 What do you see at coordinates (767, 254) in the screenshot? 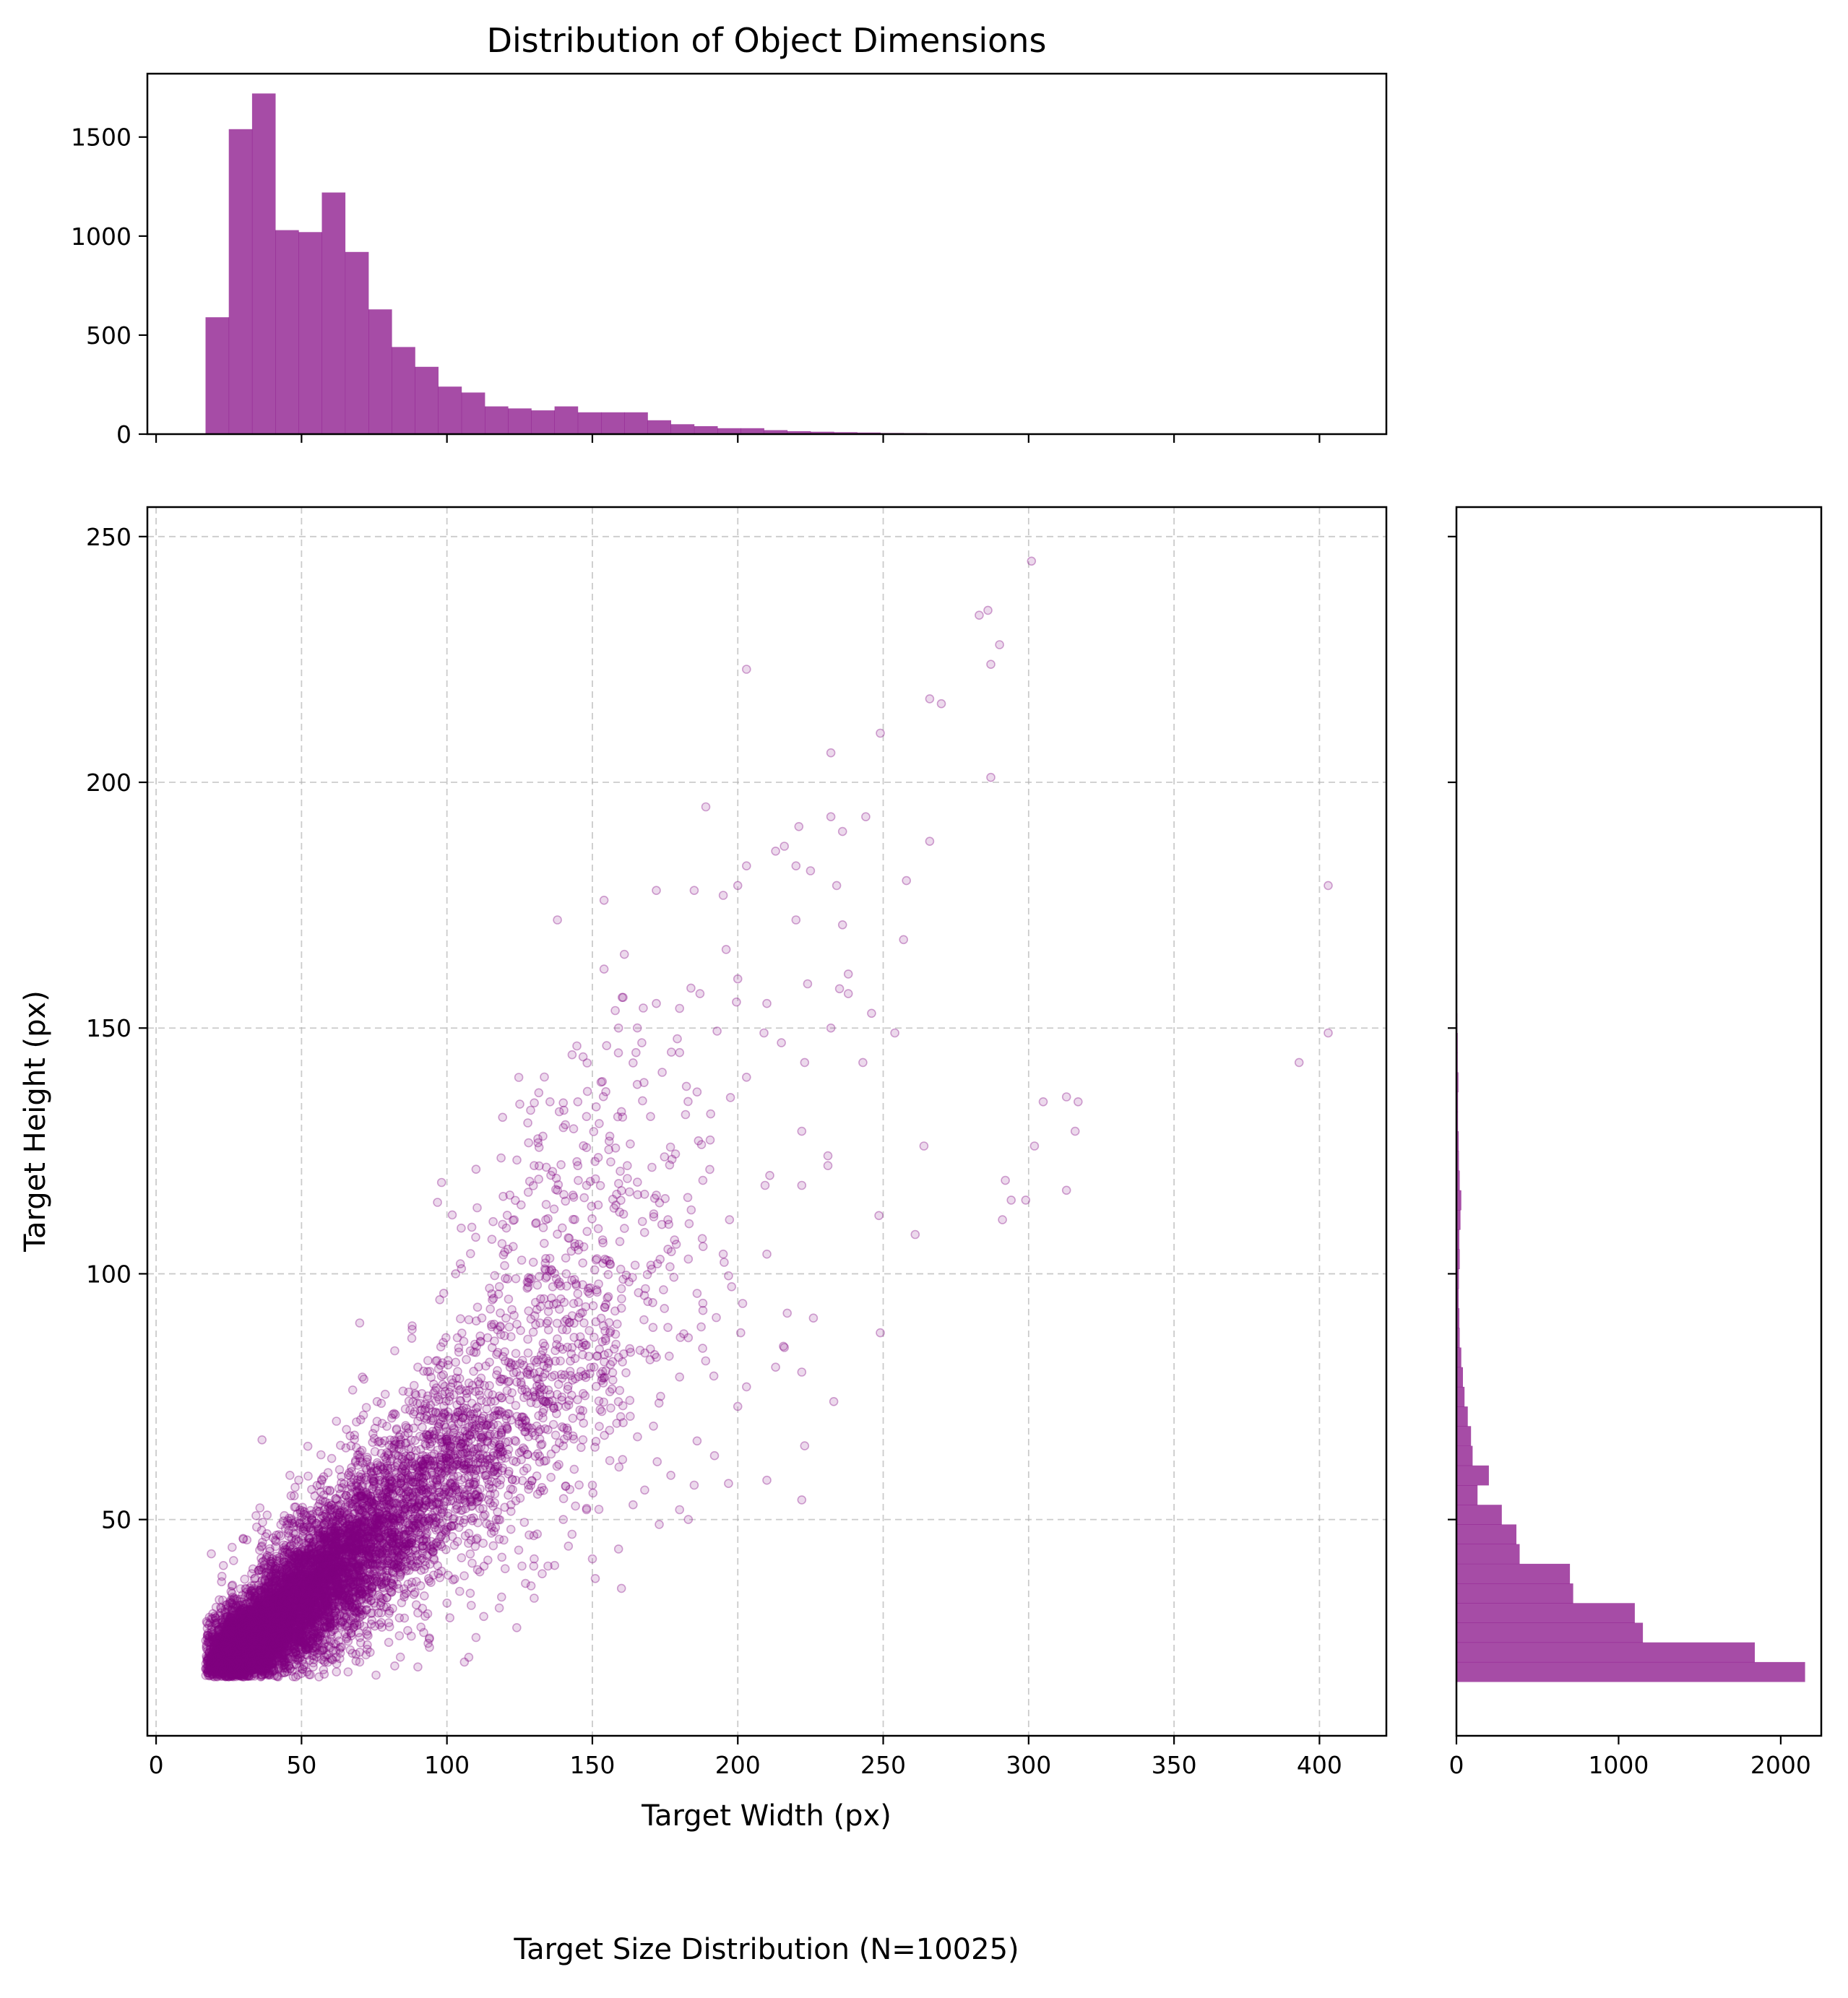
I see `top-histogram-frame` at bounding box center [767, 254].